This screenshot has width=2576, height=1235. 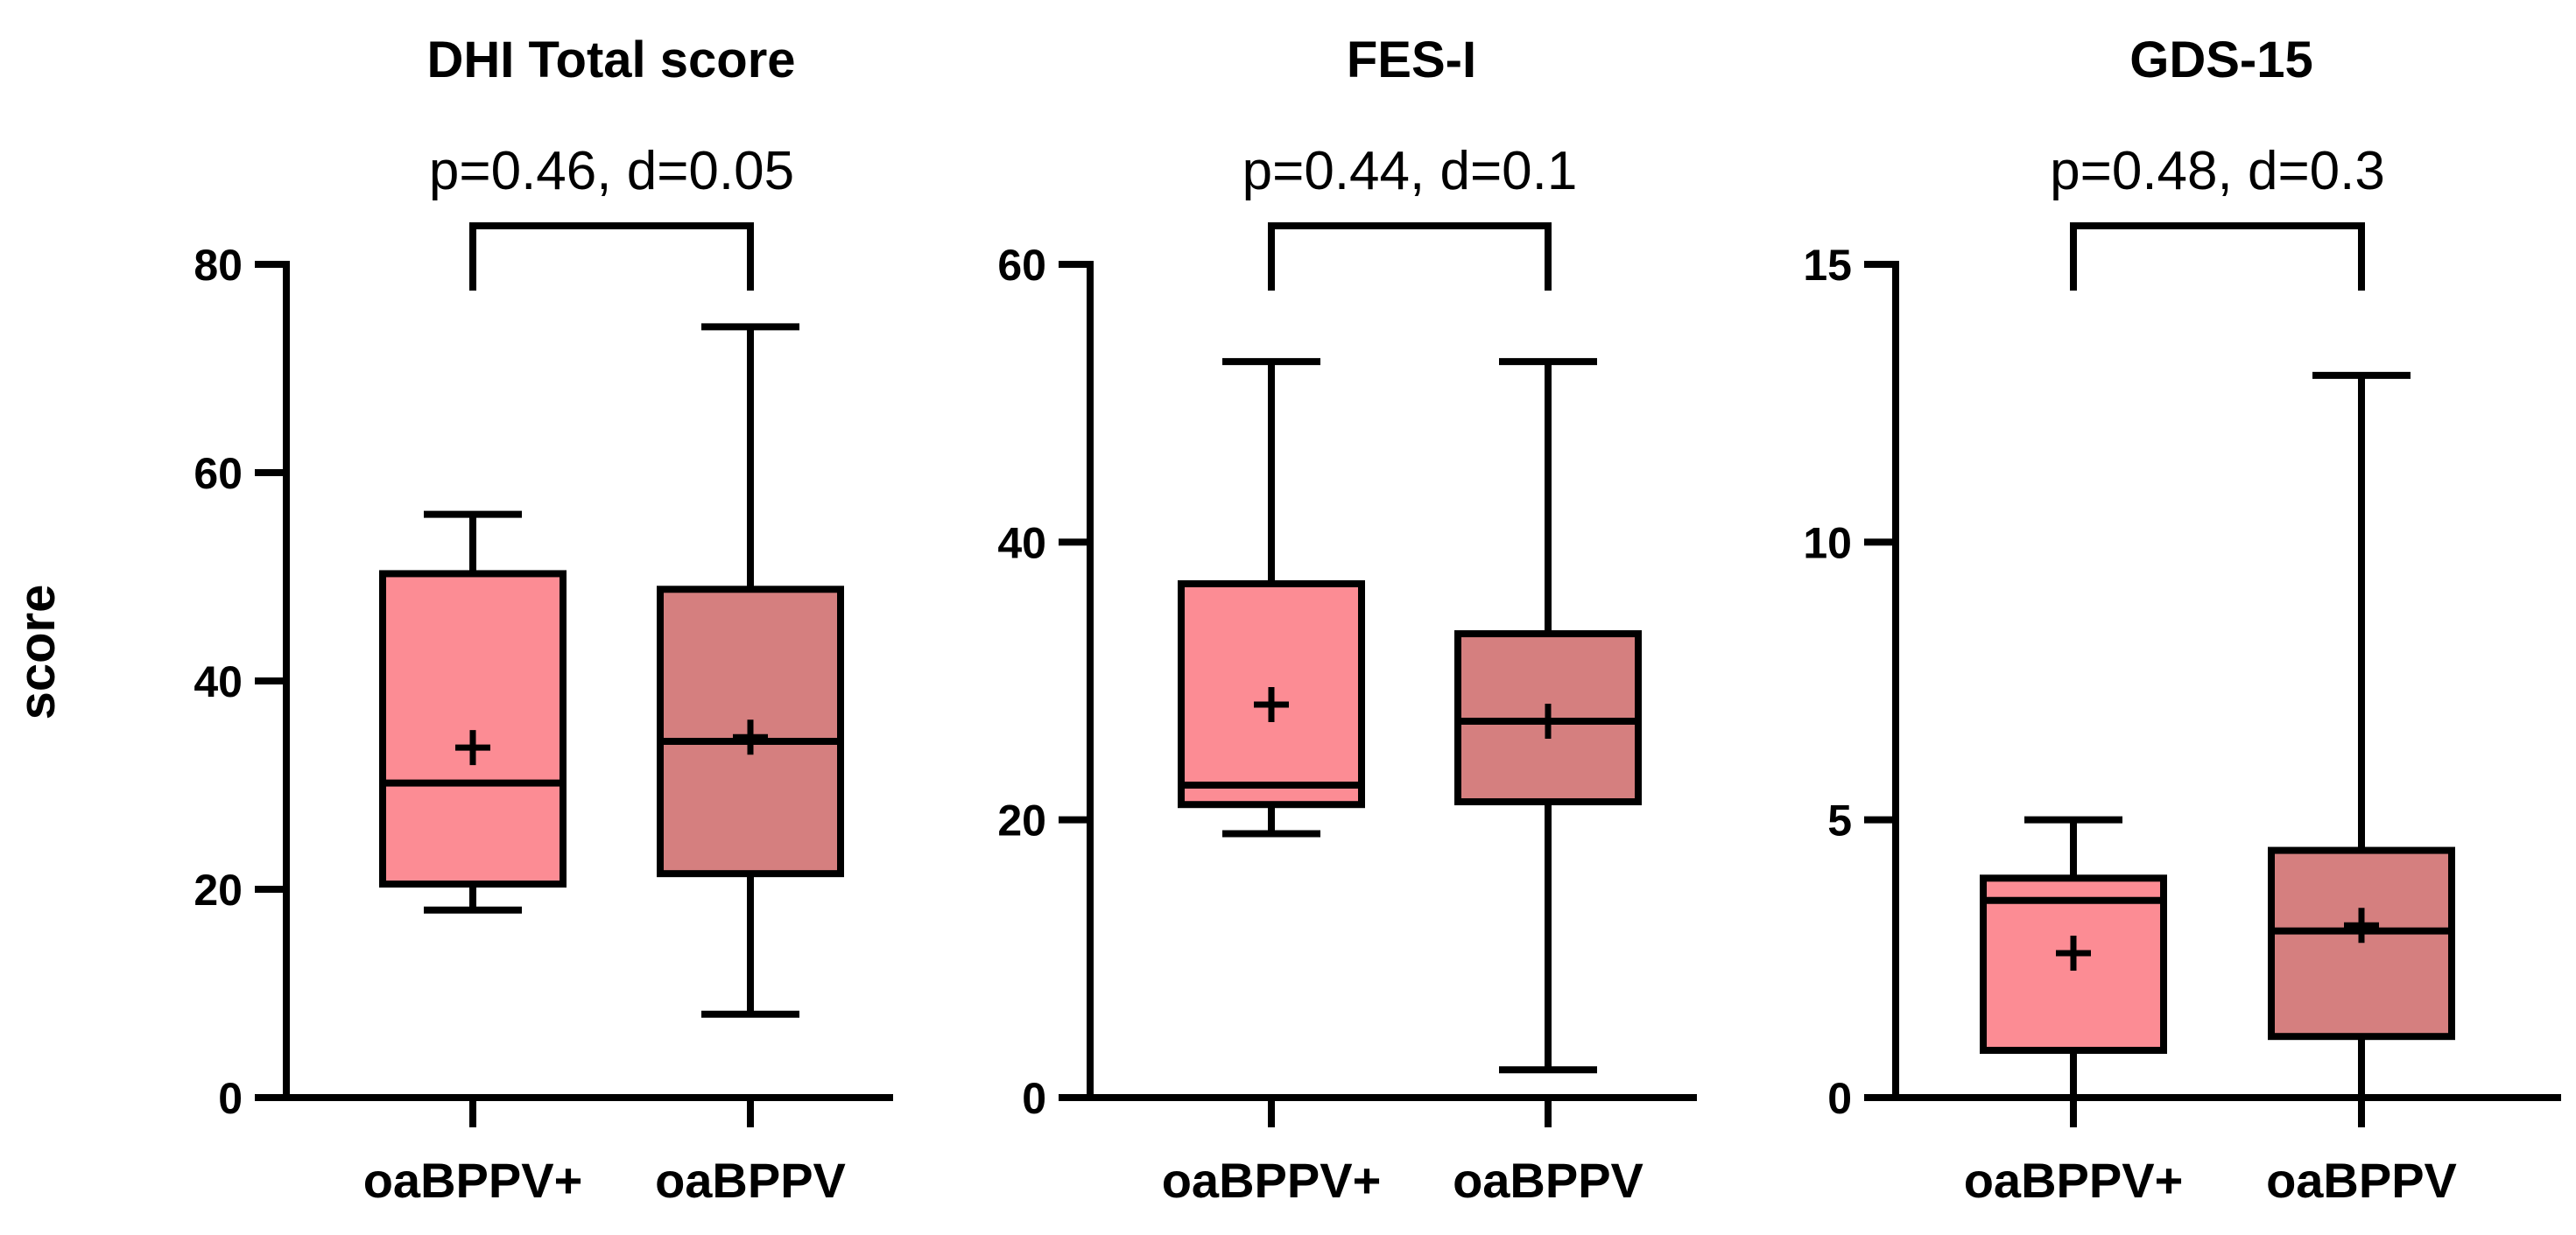 I want to click on y-tick-label: 5, so click(x=1839, y=821).